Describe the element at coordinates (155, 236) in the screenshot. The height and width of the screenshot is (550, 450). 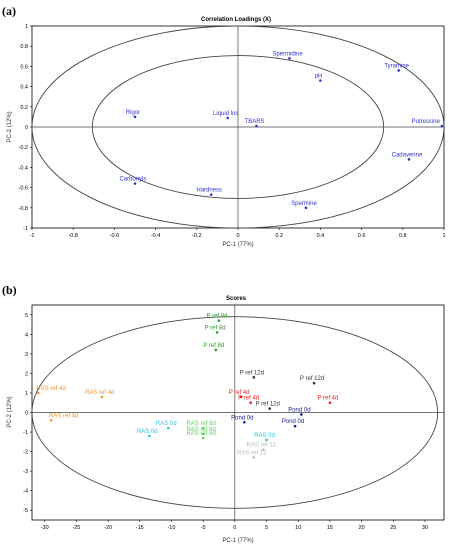
I see `loadings-x-tick-label: -0.4` at that location.